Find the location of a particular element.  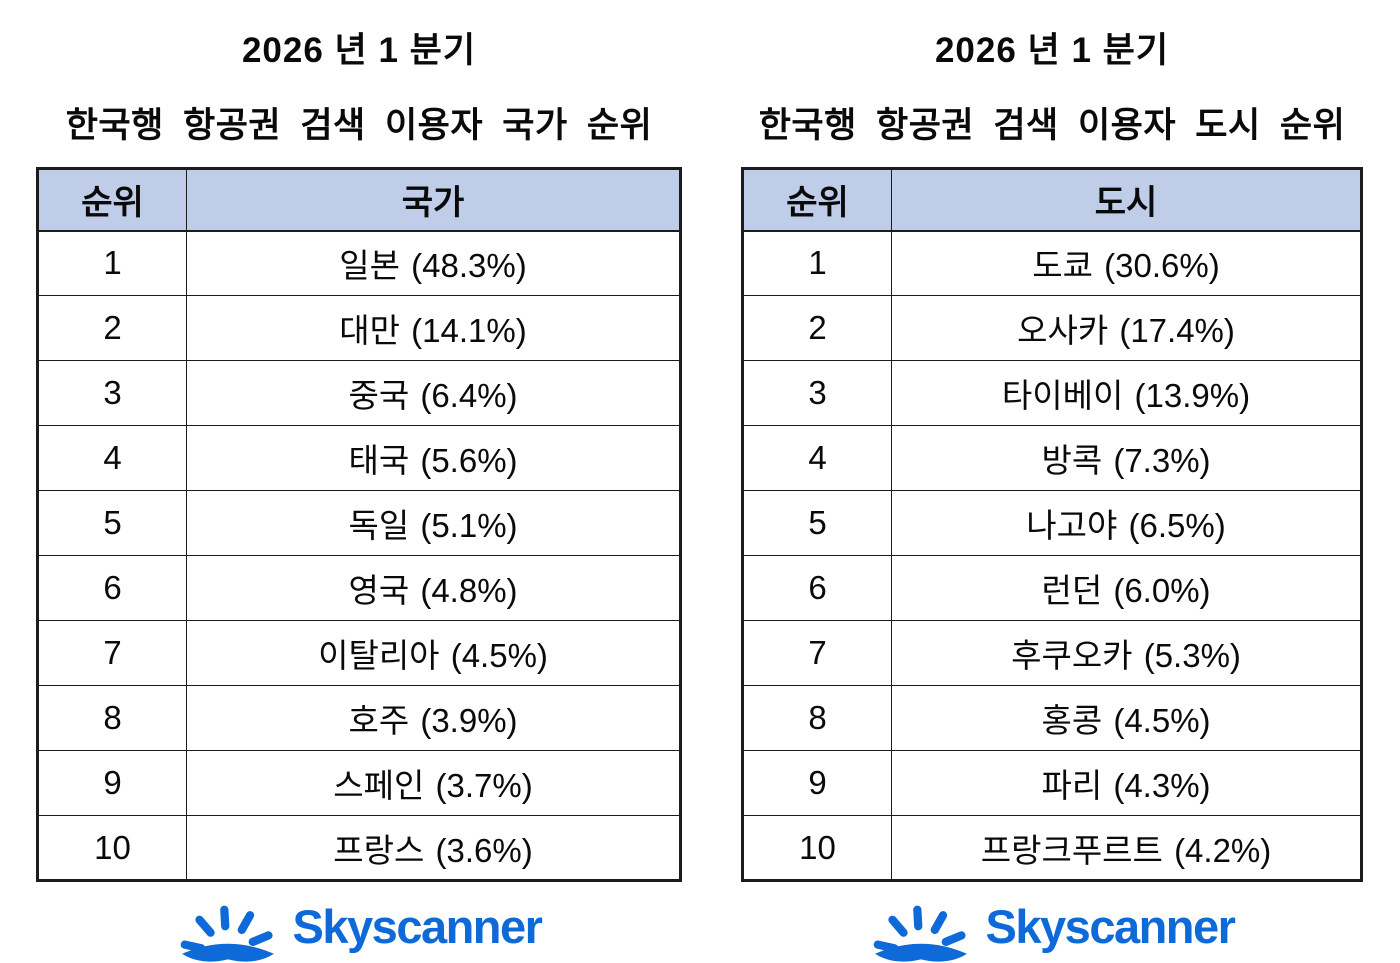

table-row: 4 방콕 (7.3%) is located at coordinates (1052, 458).